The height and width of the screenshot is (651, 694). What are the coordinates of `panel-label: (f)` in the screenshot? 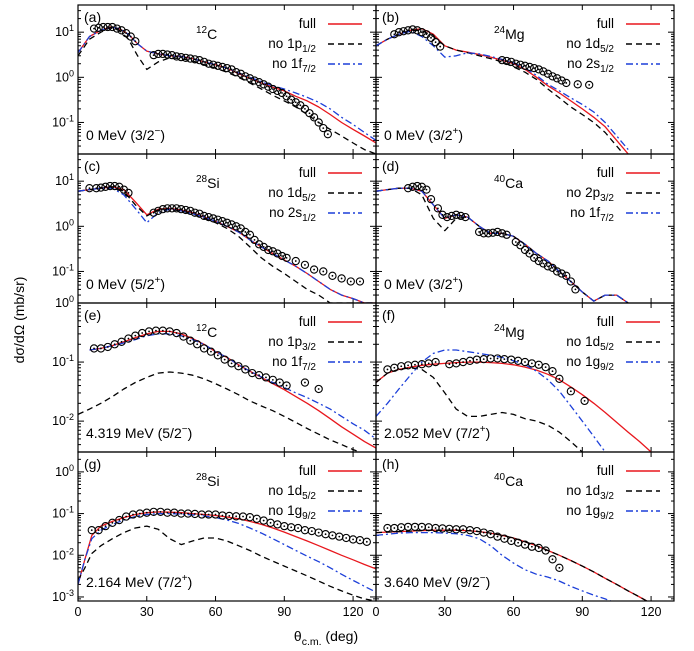 It's located at (388, 315).